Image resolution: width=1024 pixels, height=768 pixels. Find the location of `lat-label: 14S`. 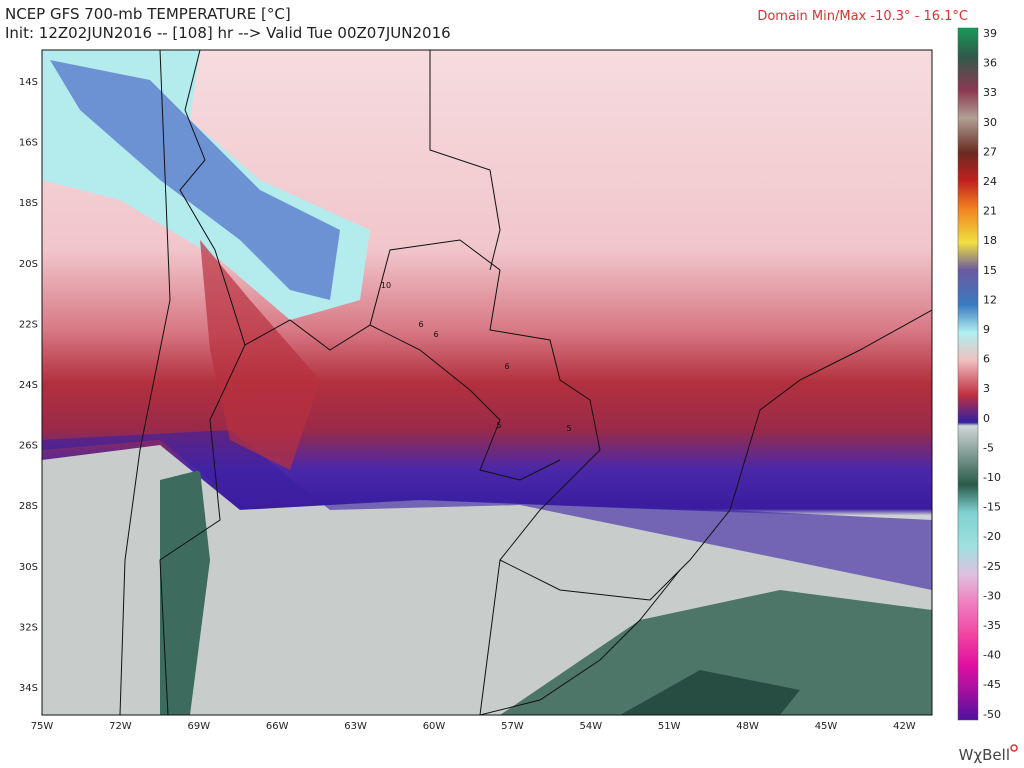

lat-label: 14S is located at coordinates (28, 82).